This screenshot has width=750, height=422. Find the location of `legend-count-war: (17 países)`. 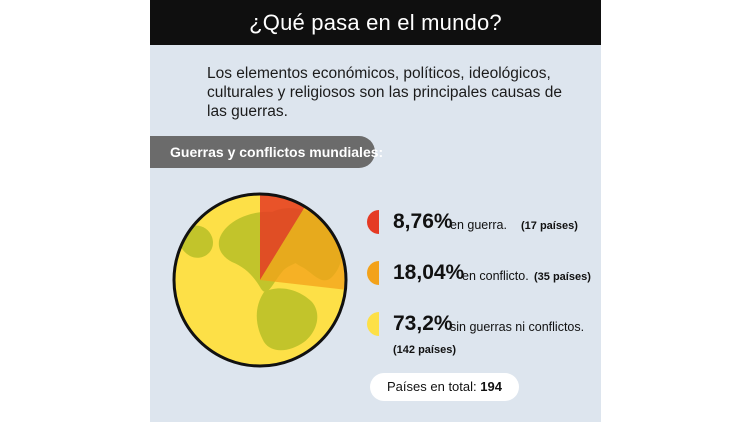

legend-count-war: (17 países) is located at coordinates (549, 226).